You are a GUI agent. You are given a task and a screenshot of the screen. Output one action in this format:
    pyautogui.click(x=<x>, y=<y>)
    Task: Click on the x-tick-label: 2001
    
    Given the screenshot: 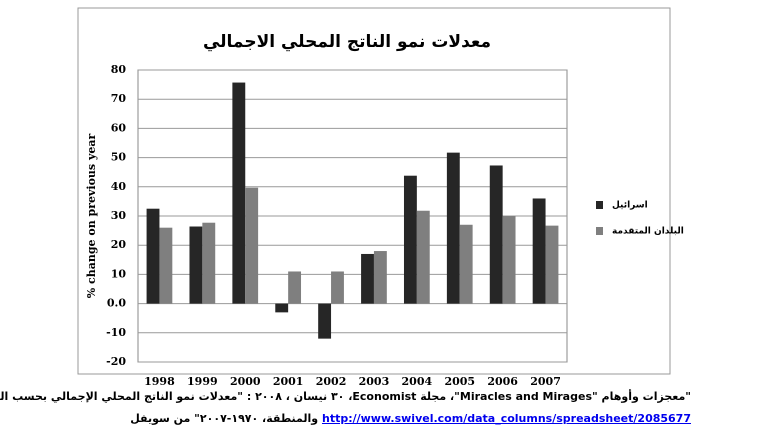 What is the action you would take?
    pyautogui.click(x=288, y=380)
    